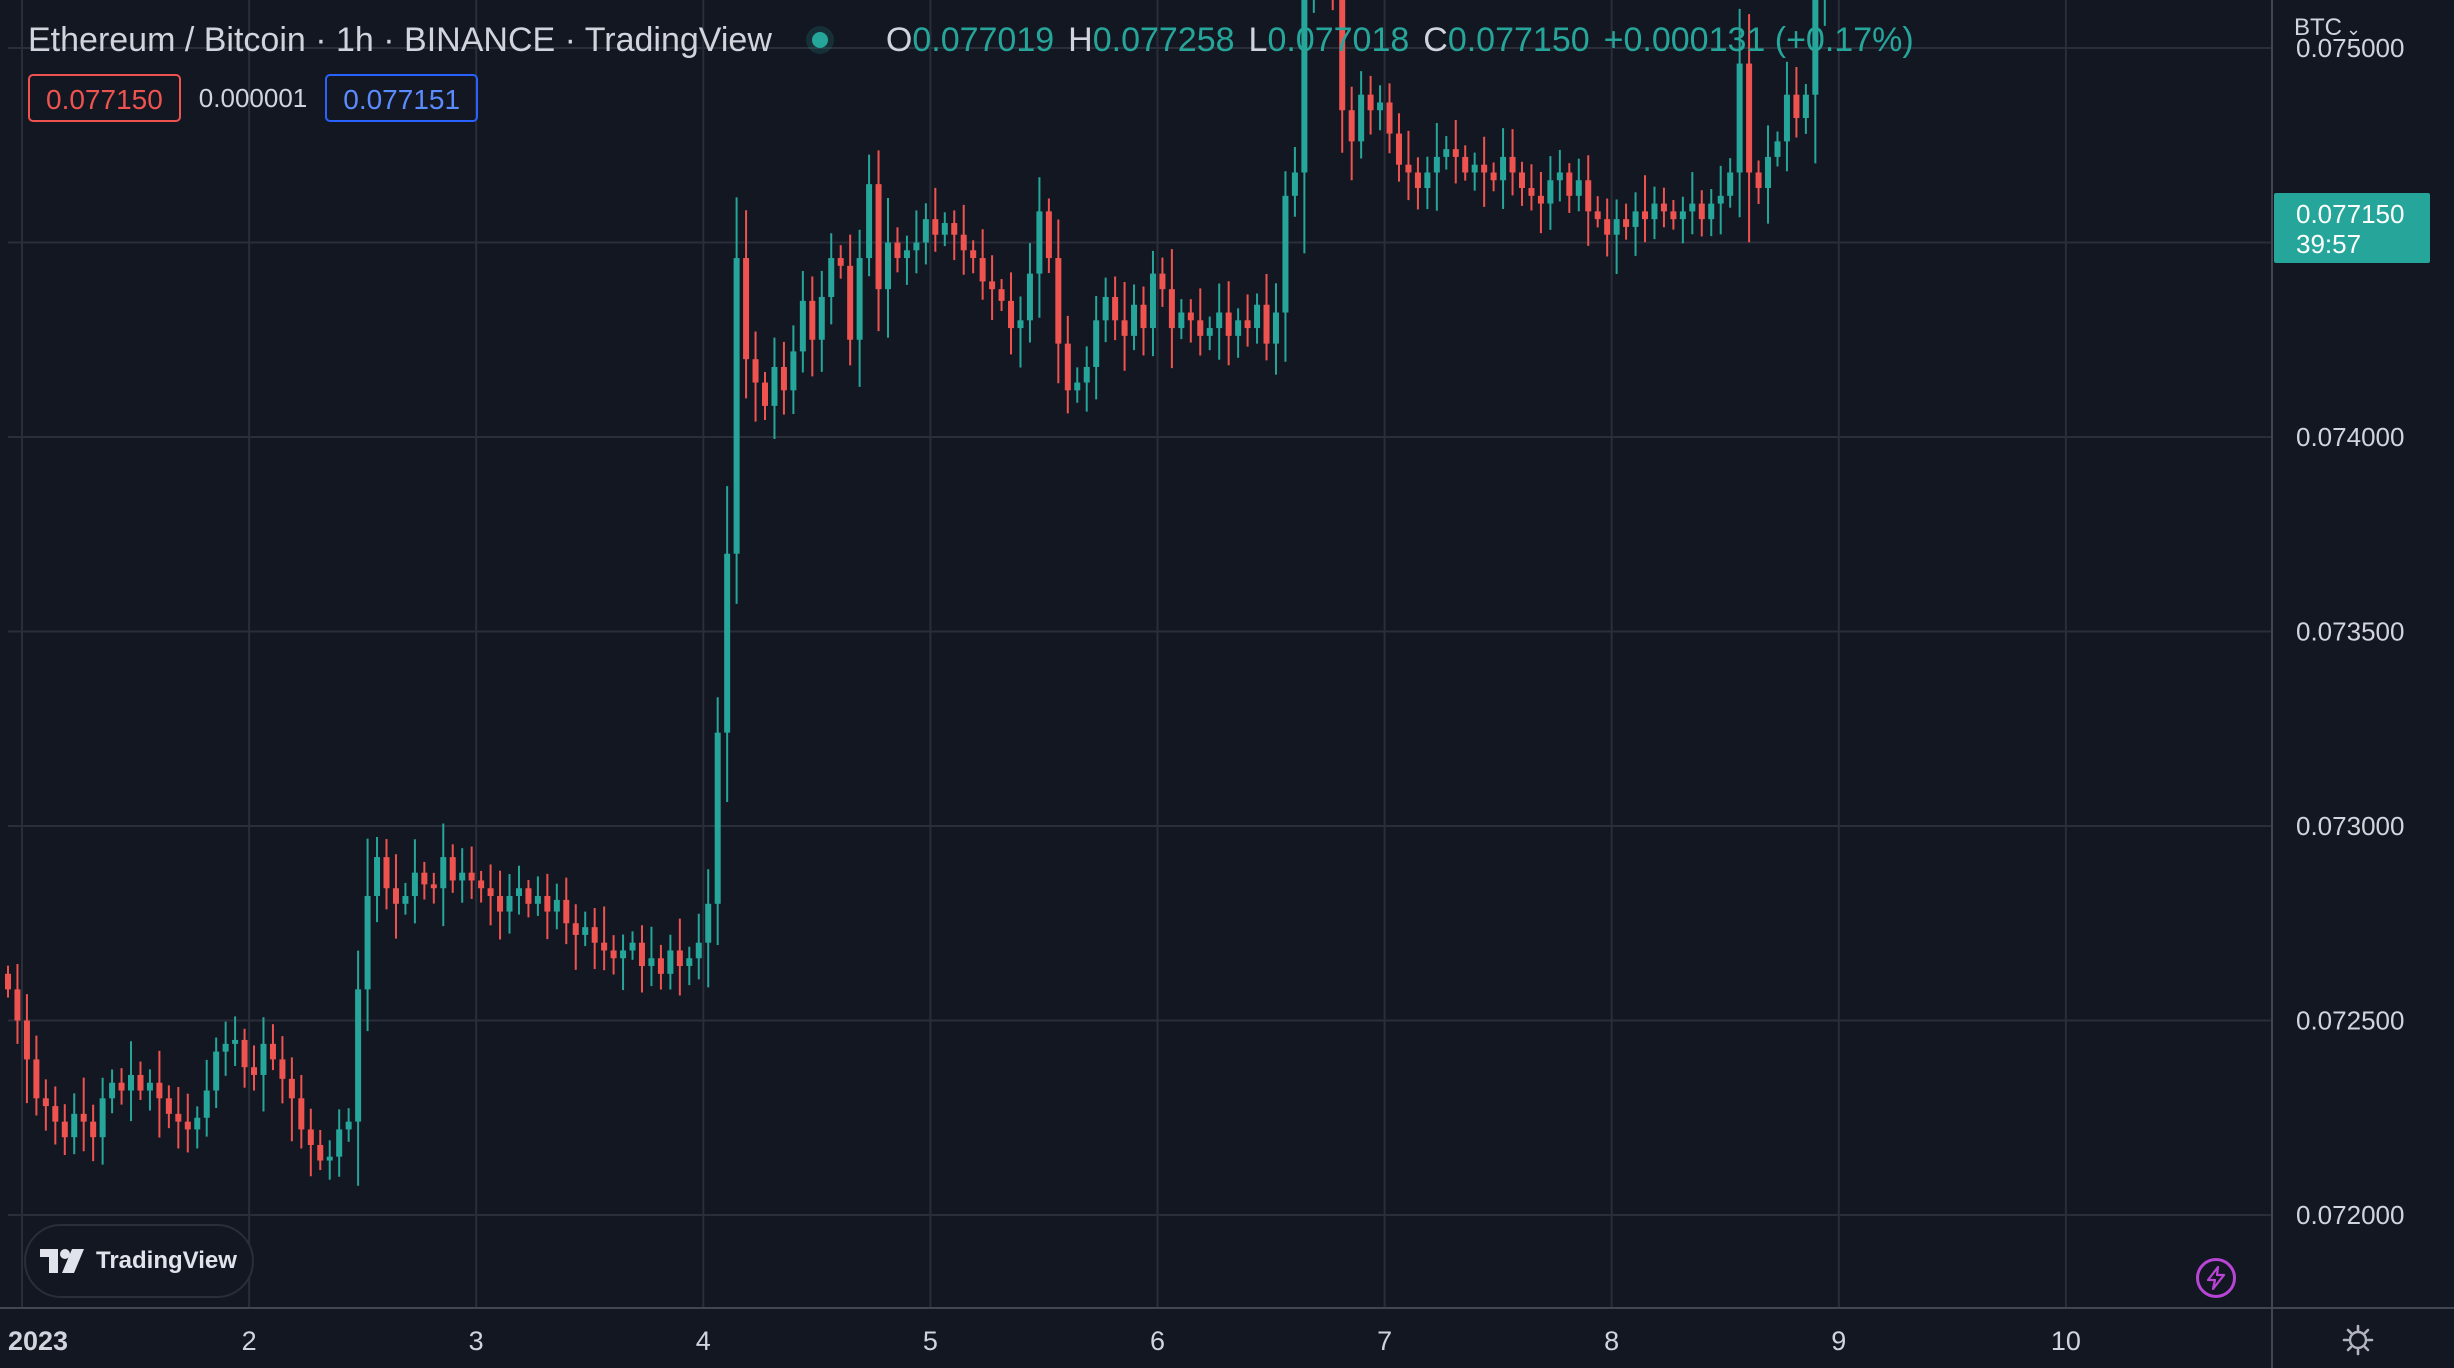 Image resolution: width=2454 pixels, height=1368 pixels. What do you see at coordinates (1384, 1341) in the screenshot?
I see `time-axis-label: 7` at bounding box center [1384, 1341].